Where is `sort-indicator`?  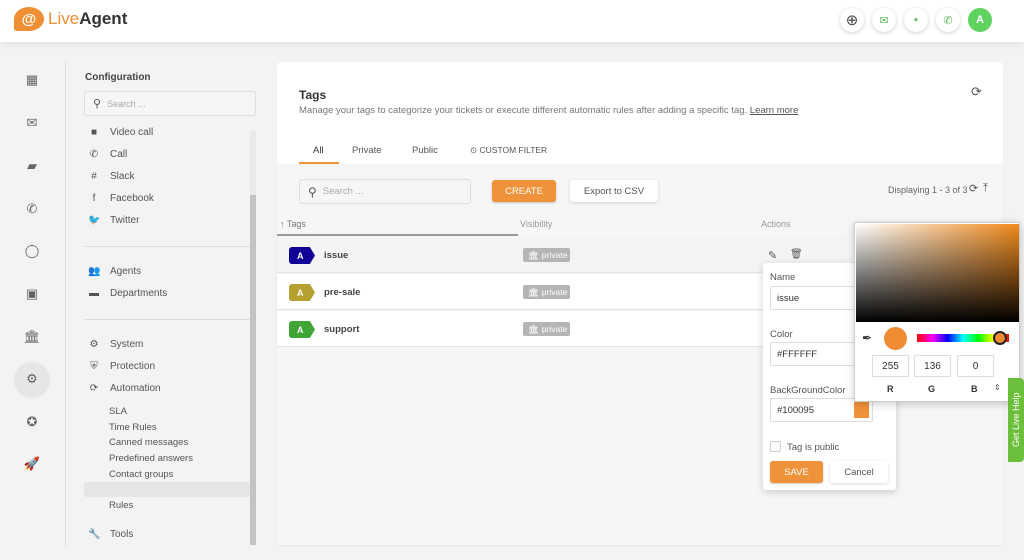
sort-indicator is located at coordinates (397, 235).